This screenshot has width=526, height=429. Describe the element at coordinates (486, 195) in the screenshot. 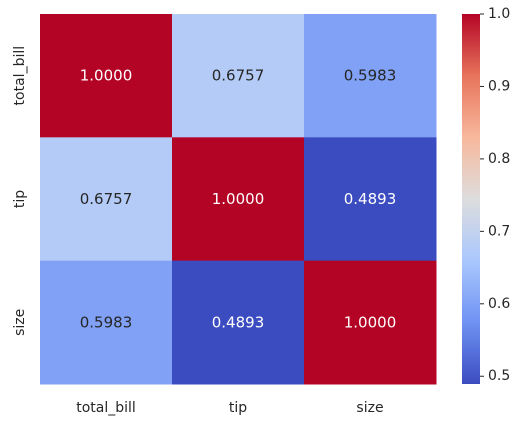

I see `colorbar: 0.5 0.6 0.7 0.8 0.9 1.0` at that location.